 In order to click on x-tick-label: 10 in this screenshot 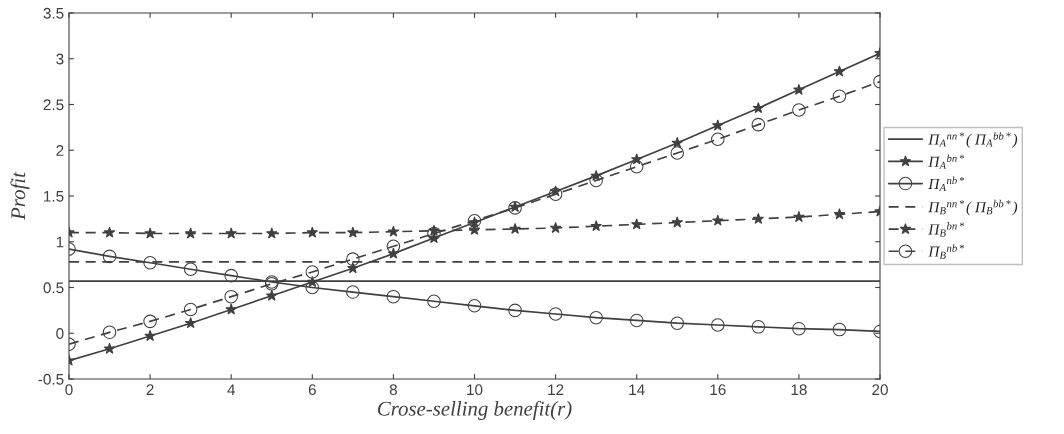, I will do `click(475, 390)`.